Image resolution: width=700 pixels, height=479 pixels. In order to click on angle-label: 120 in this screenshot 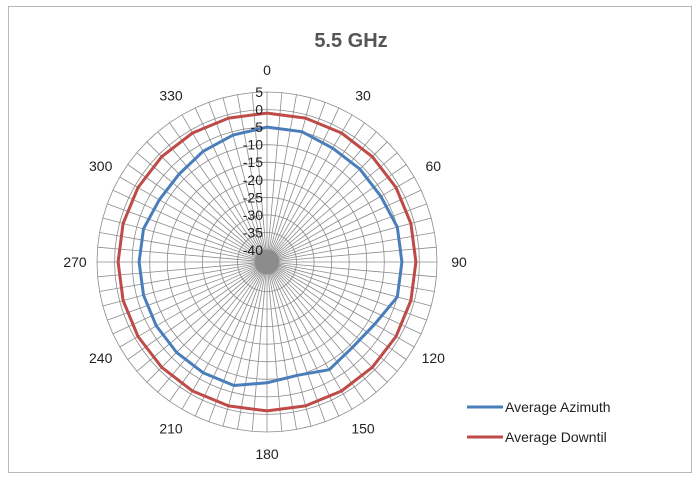, I will do `click(434, 358)`.